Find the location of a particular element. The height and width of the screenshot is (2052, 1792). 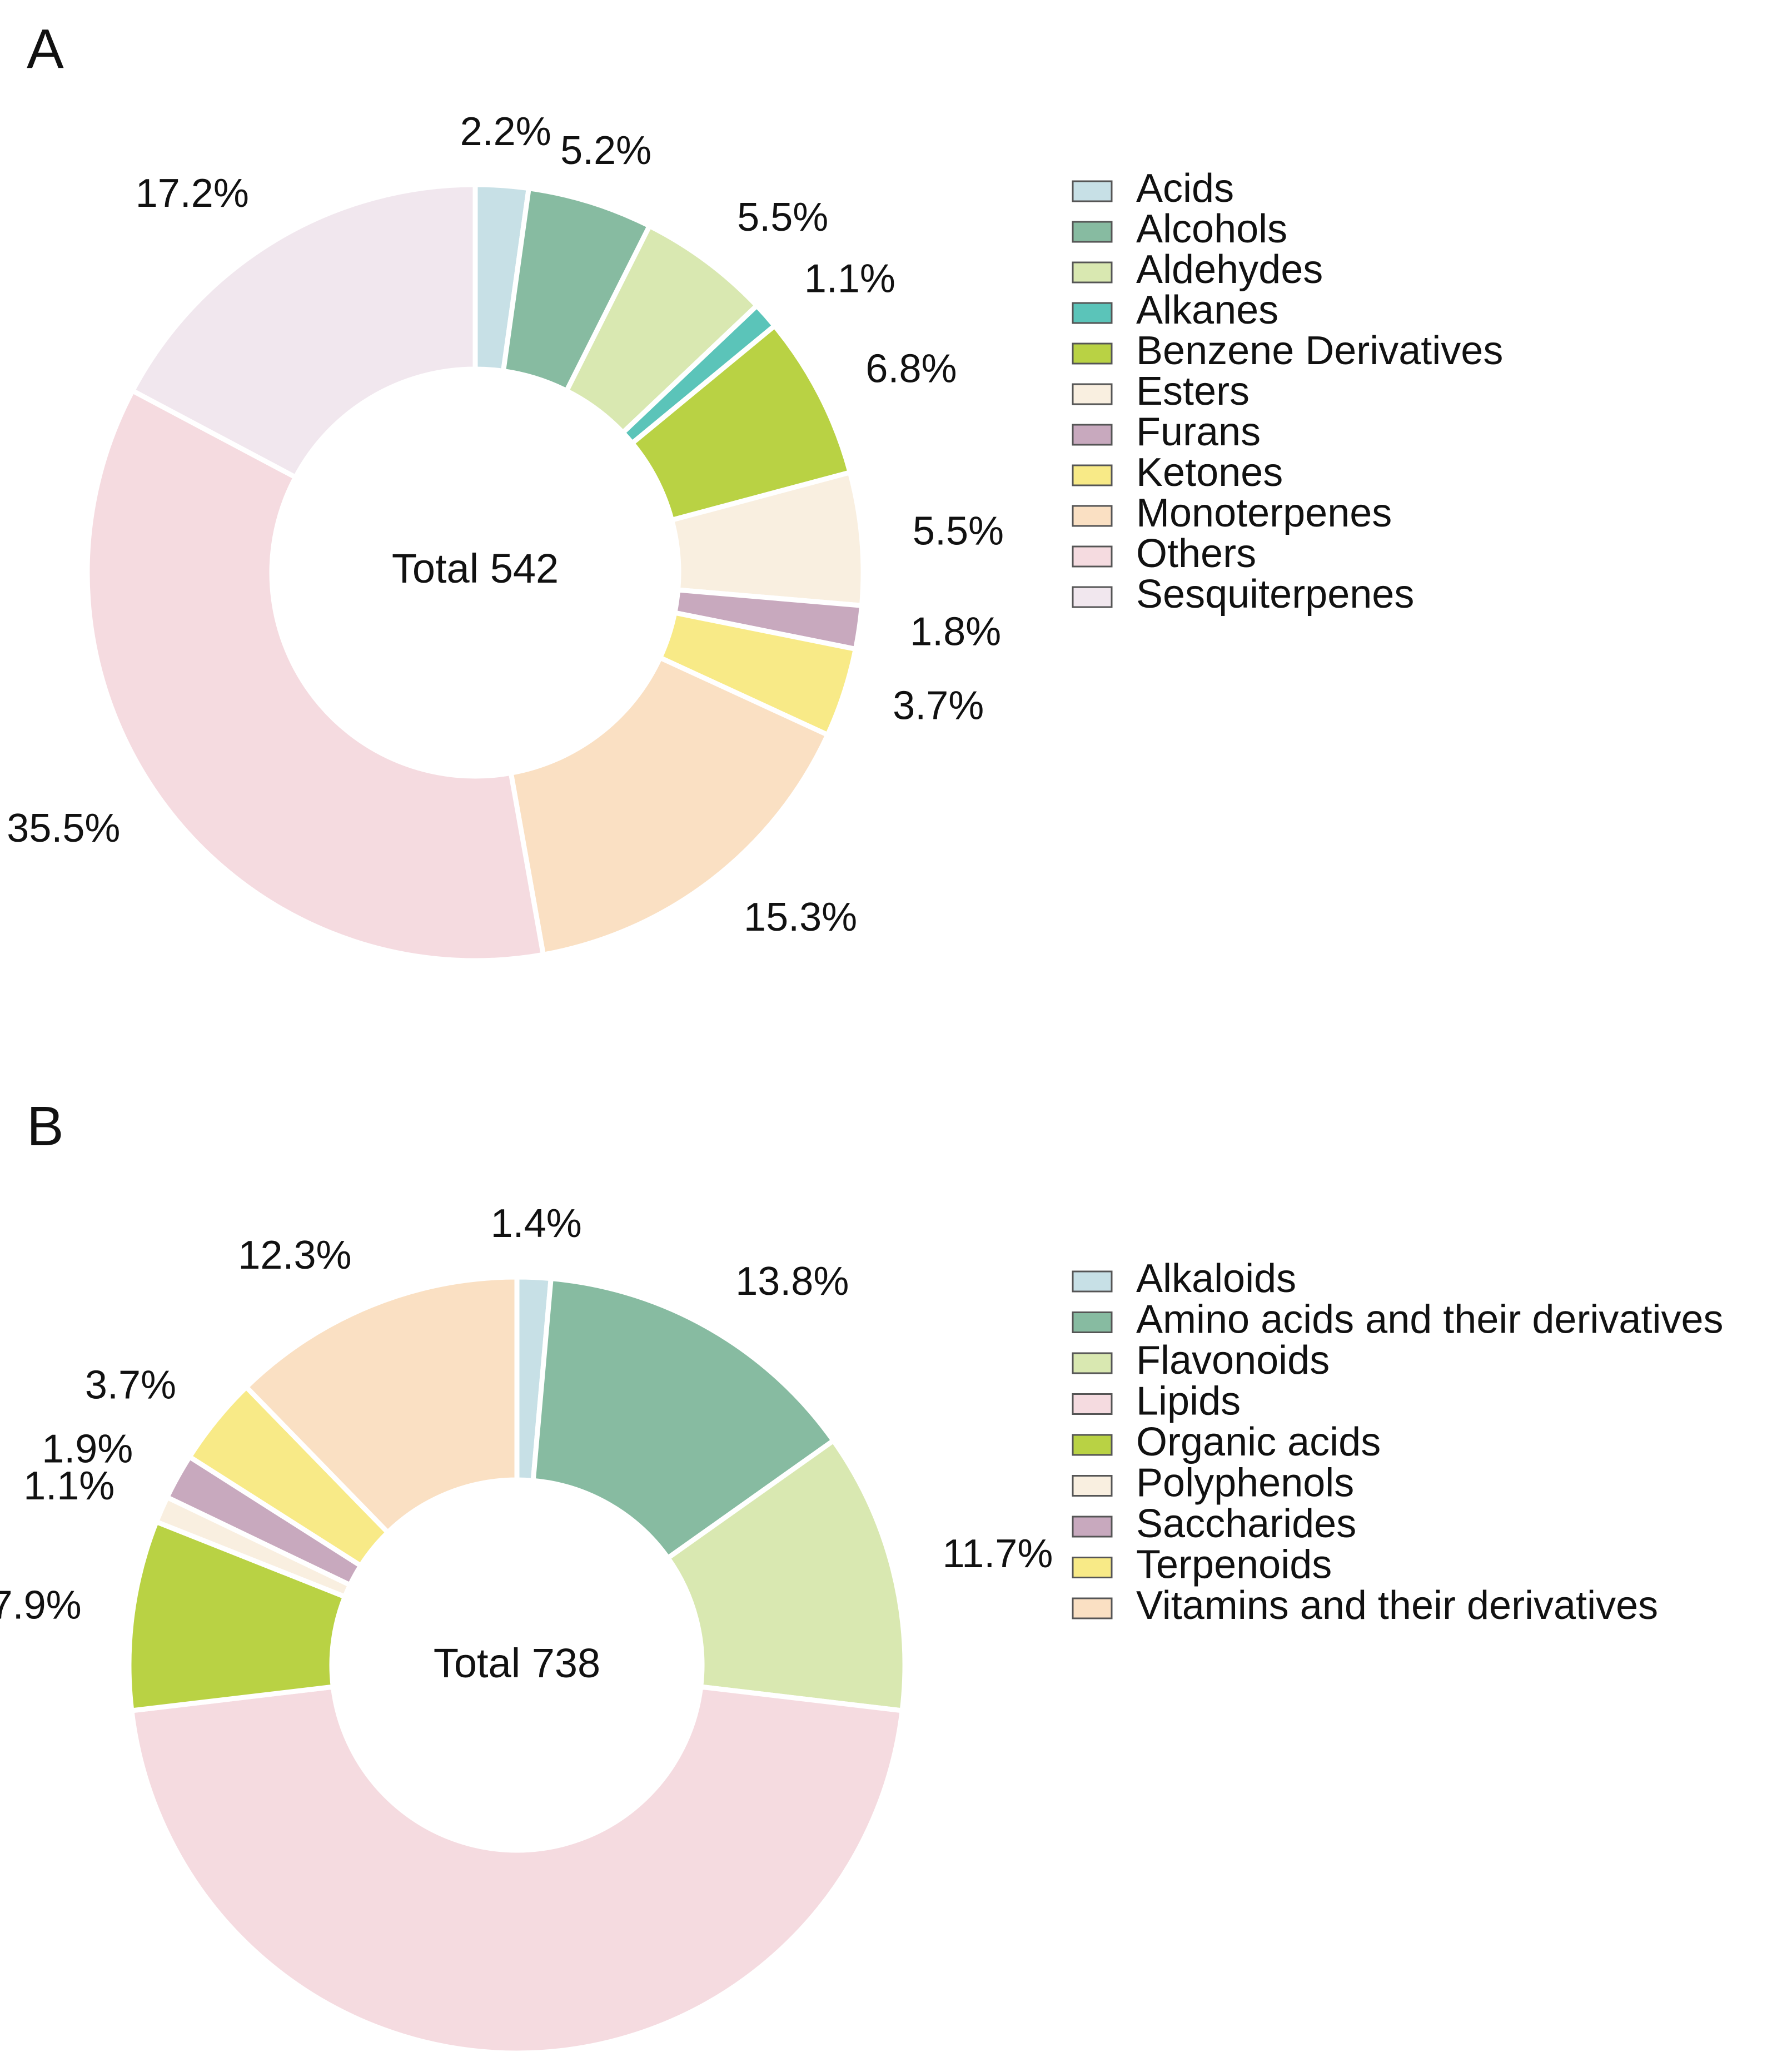

panel-a-legend-swatch-esters is located at coordinates (1092, 394).